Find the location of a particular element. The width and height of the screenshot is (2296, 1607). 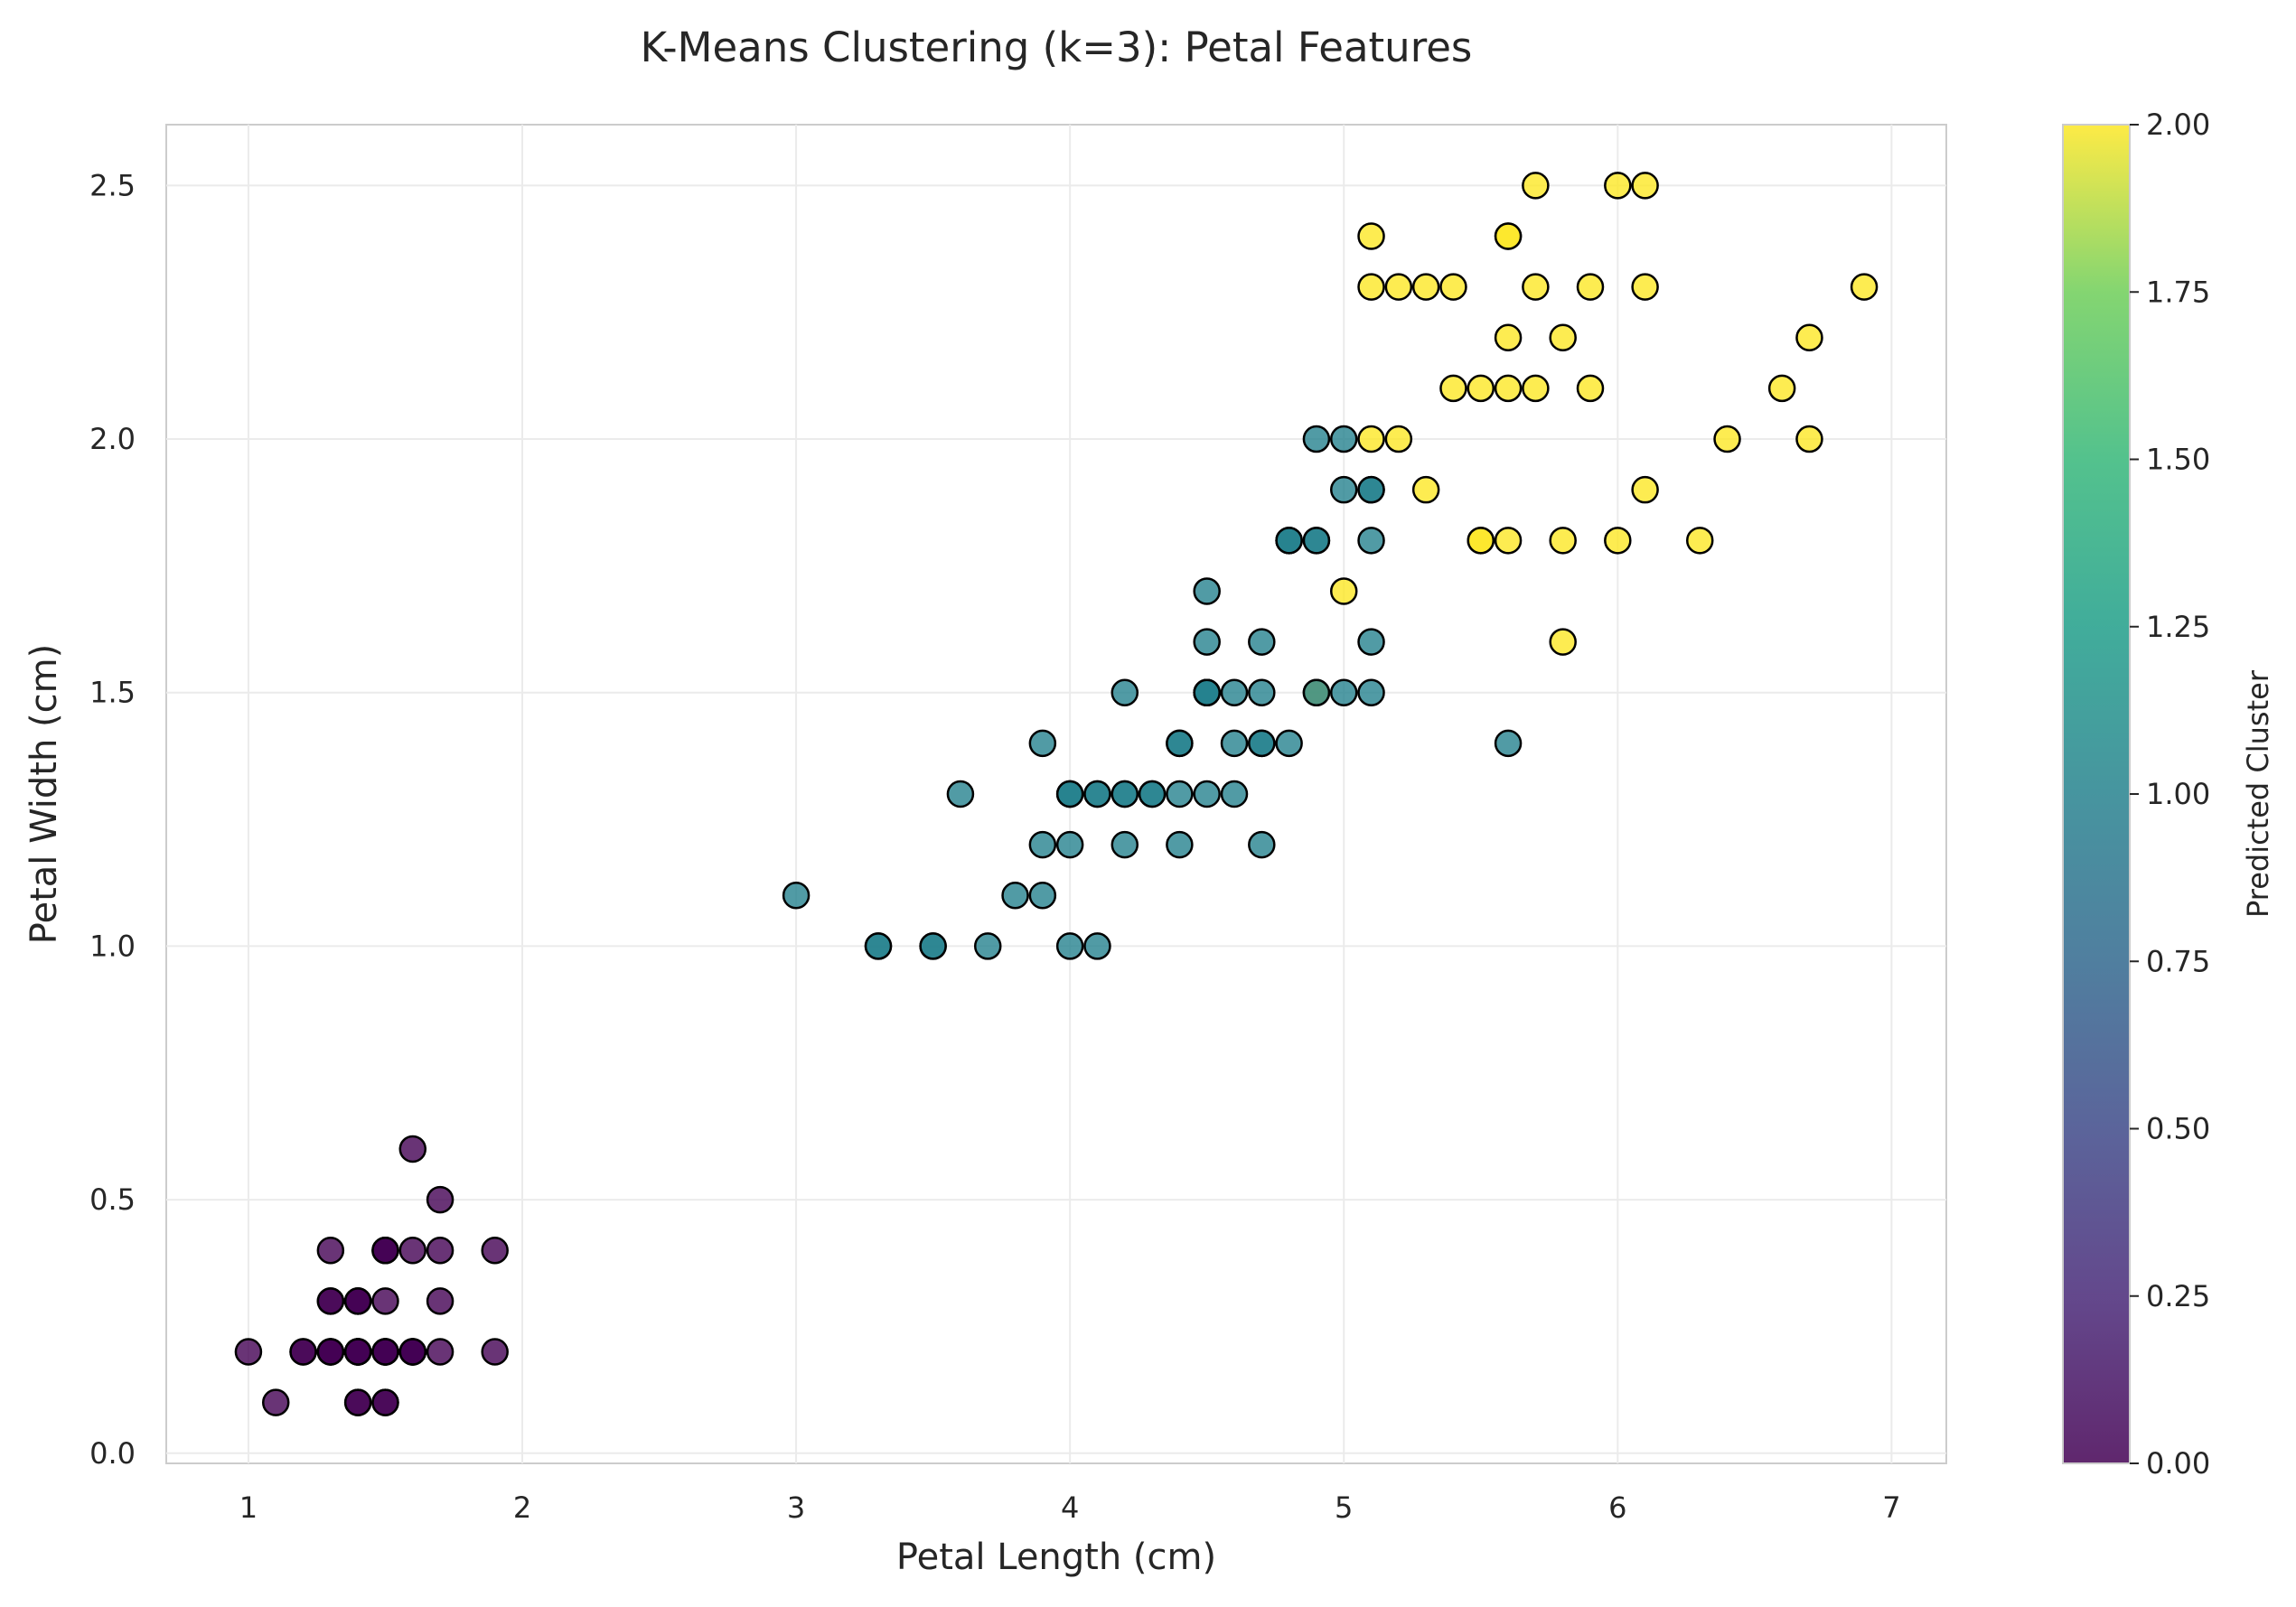

colorbar-tick-label: 1.50 is located at coordinates (2178, 460).